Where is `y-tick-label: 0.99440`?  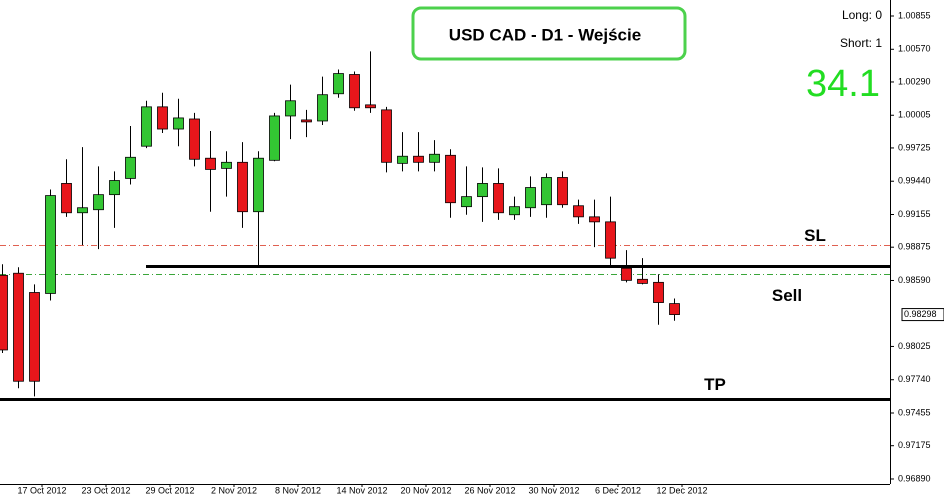 y-tick-label: 0.99440 is located at coordinates (914, 181).